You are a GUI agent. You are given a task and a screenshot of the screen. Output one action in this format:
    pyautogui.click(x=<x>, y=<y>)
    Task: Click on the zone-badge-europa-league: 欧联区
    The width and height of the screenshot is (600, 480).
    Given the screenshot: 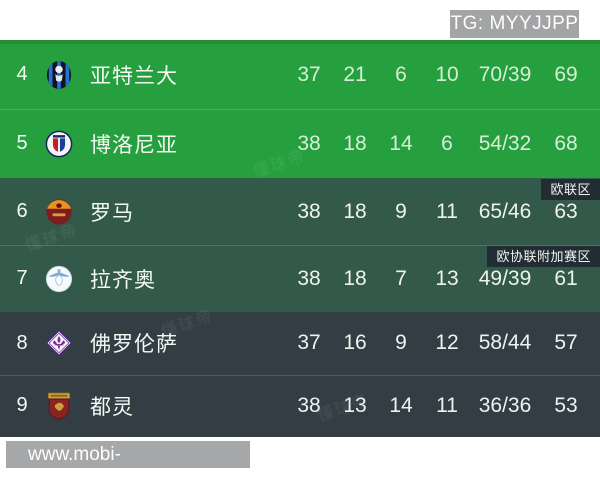 What is the action you would take?
    pyautogui.click(x=570, y=189)
    